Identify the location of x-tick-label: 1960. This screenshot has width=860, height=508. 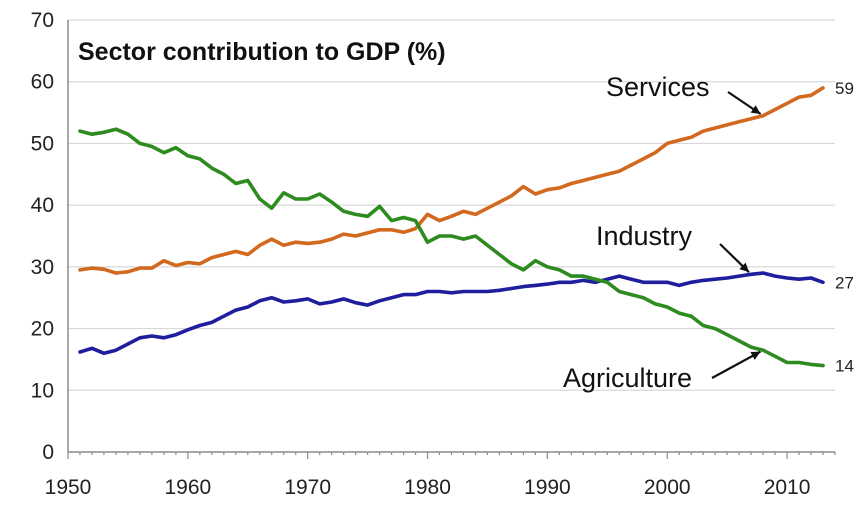
(187, 487).